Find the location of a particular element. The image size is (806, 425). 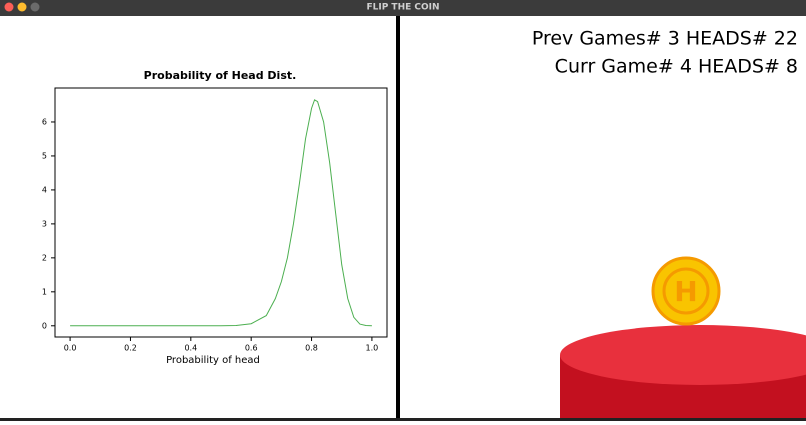

bottom-border is located at coordinates (403, 419).